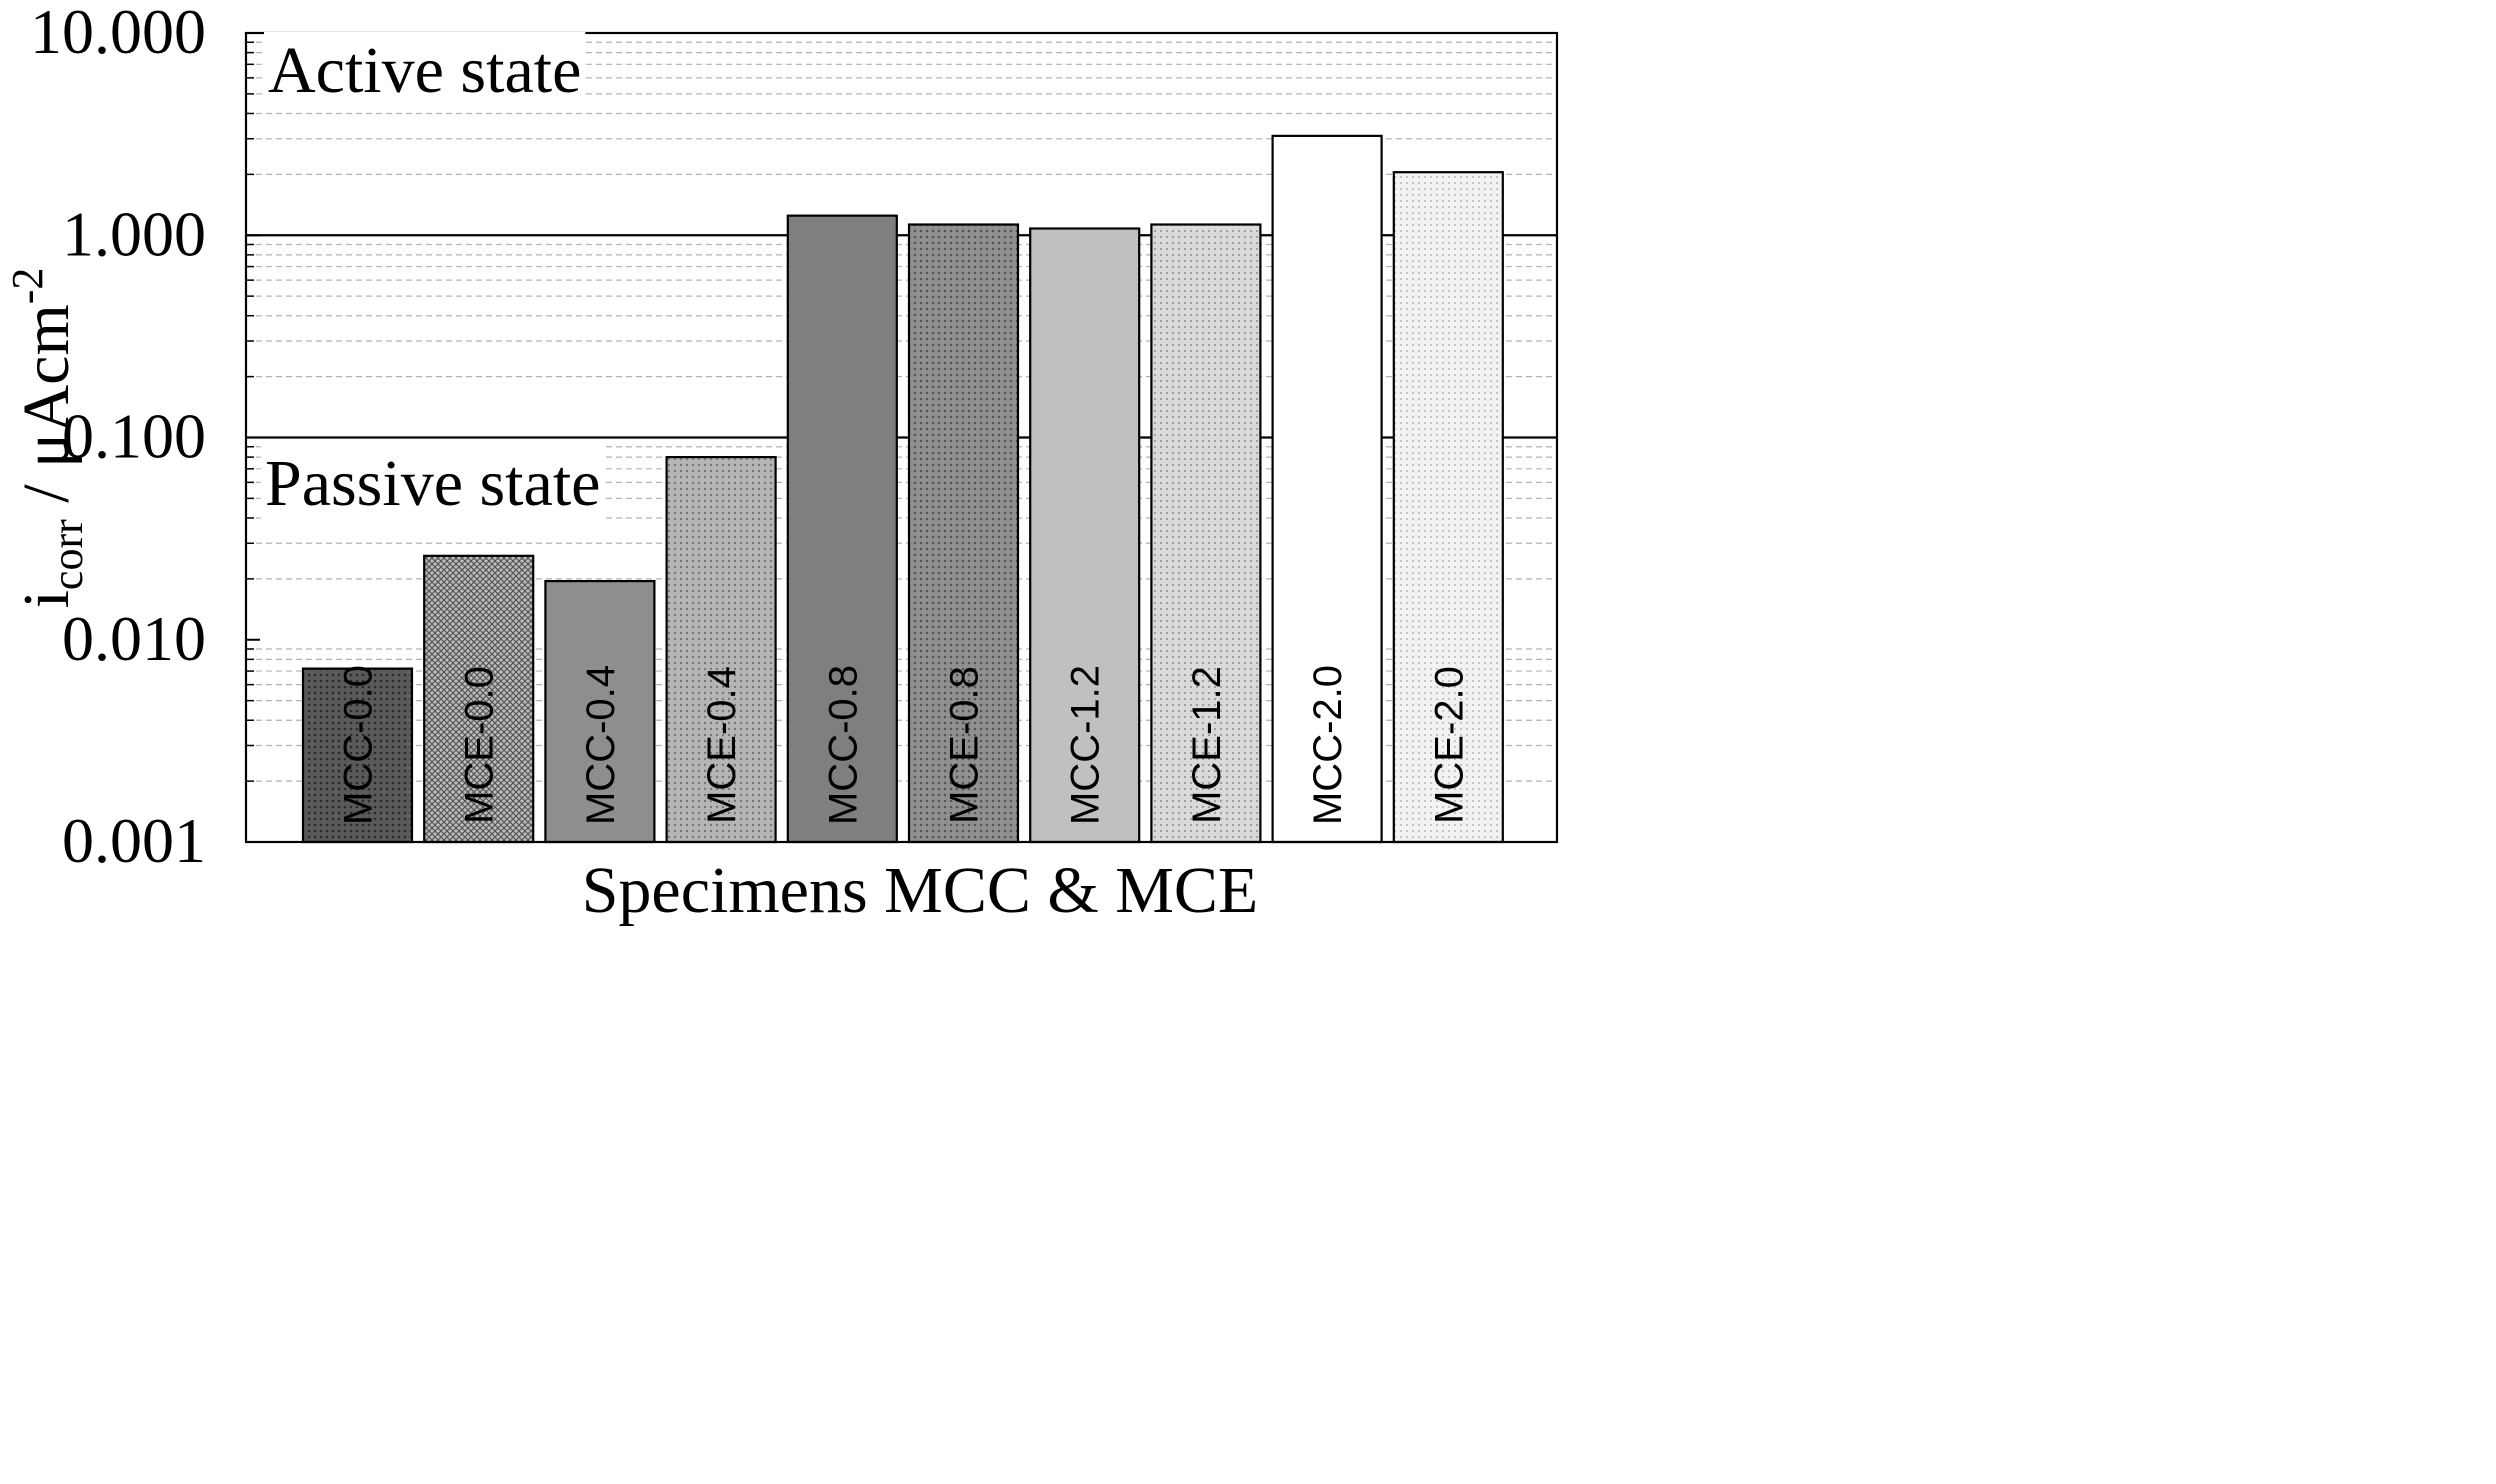 This screenshot has width=2496, height=1484. Describe the element at coordinates (46, 411) in the screenshot. I see `y-axis-title-unit: / μAcm` at that location.